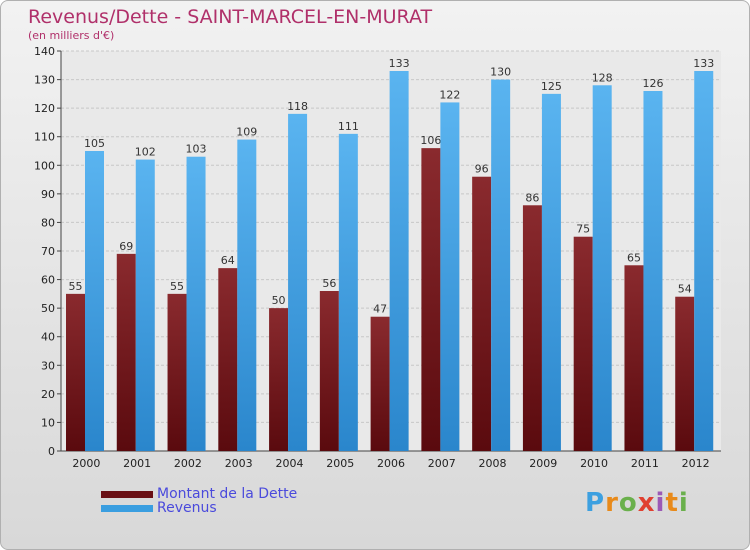 This screenshot has height=550, width=750. What do you see at coordinates (652, 83) in the screenshot?
I see `data-label: 126` at bounding box center [652, 83].